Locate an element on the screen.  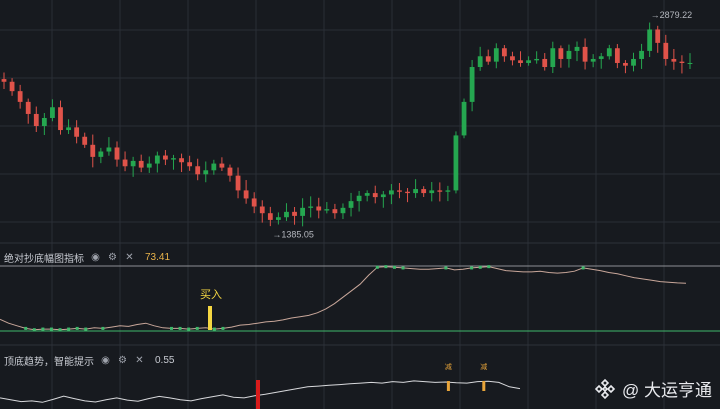
reduce-signal-bar is located at coordinates (448, 386).